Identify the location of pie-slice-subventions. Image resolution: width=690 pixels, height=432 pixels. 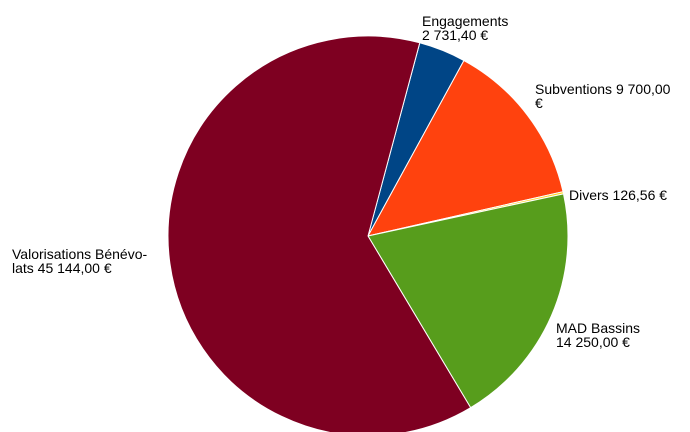
(465, 148).